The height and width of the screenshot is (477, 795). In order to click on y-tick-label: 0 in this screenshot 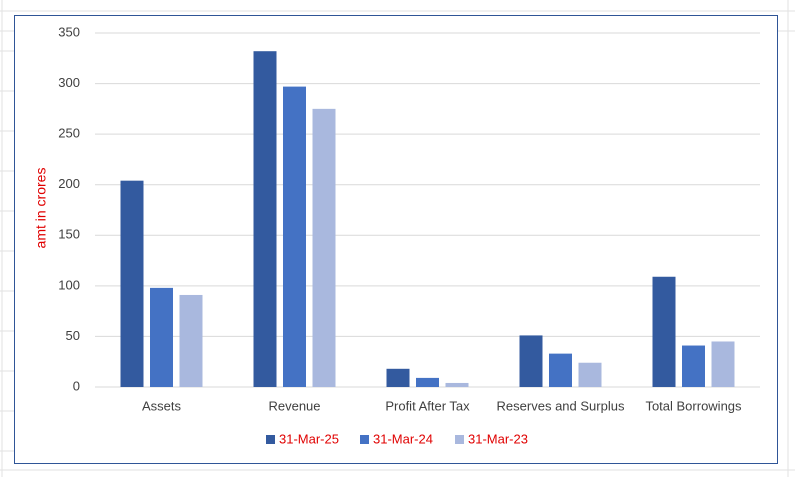, I will do `click(76, 385)`.